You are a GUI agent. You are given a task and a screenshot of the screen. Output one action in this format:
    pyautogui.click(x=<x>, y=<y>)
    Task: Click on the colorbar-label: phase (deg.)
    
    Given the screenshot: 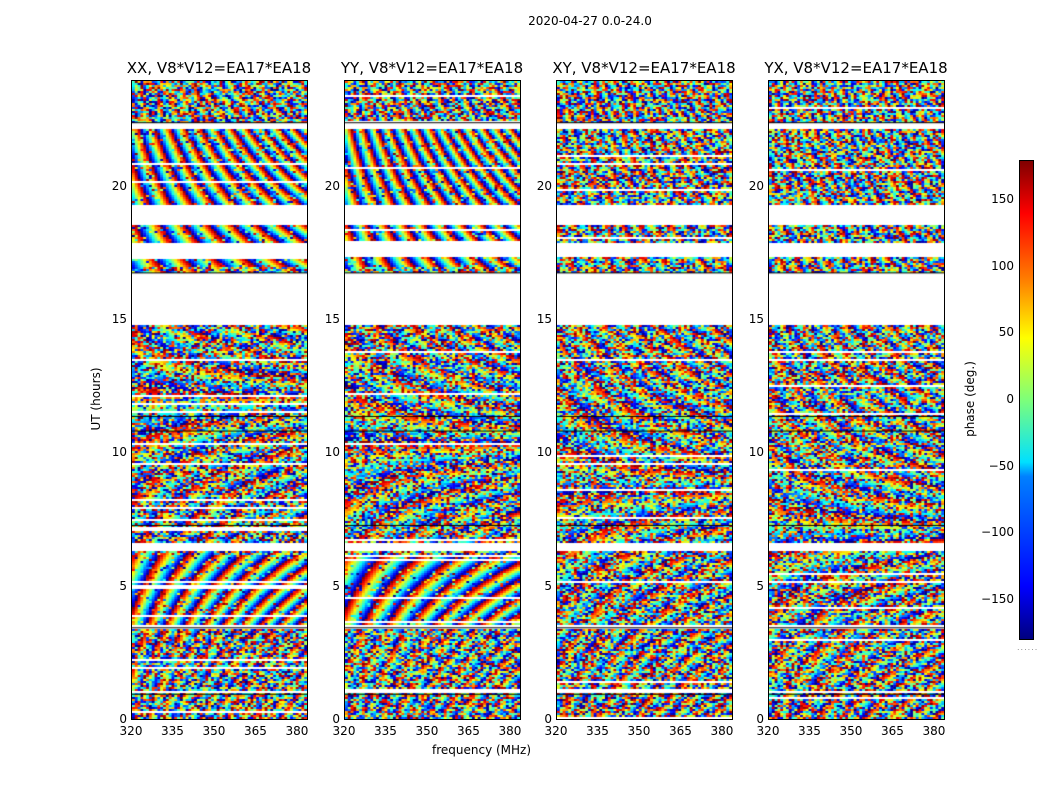 What is the action you would take?
    pyautogui.click(x=970, y=399)
    